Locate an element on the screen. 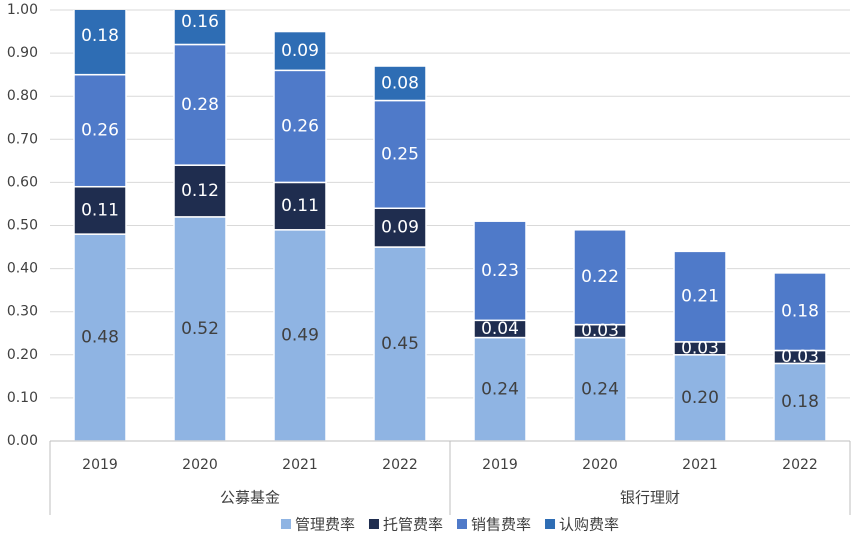  y-tick-label: 1.00 is located at coordinates (22, 10).